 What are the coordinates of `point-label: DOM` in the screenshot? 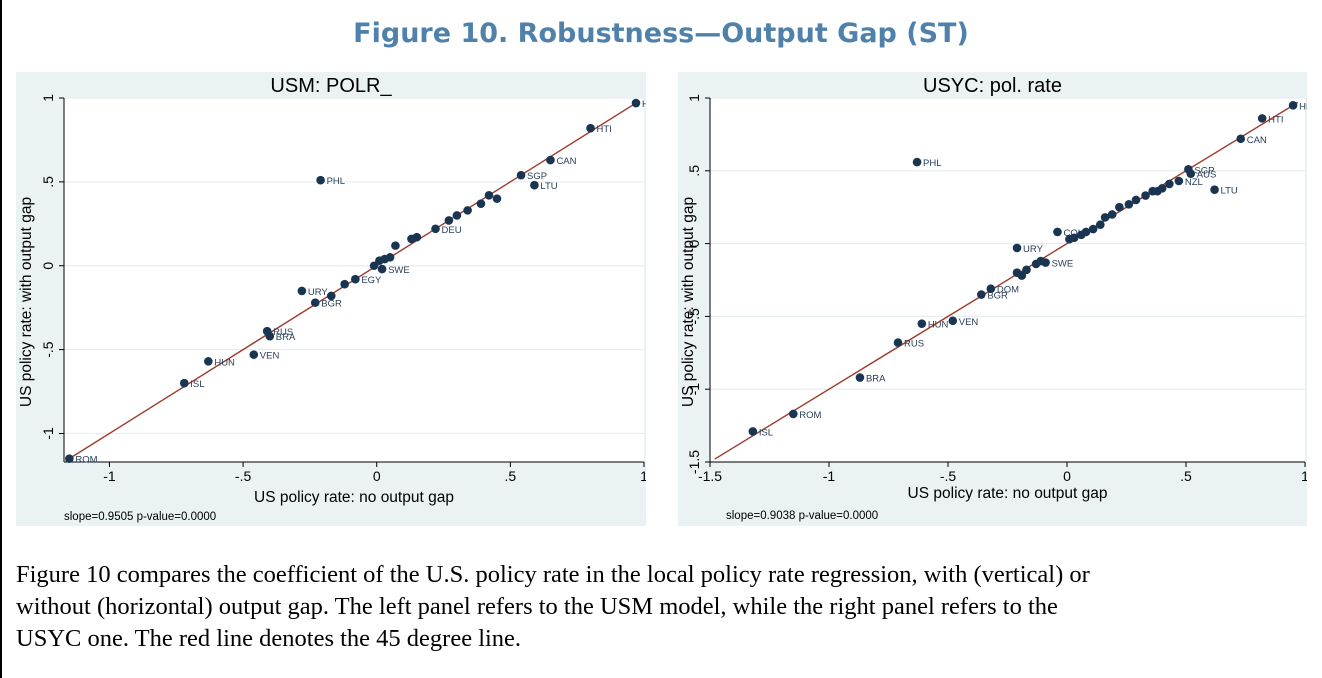 It's located at (1008, 290).